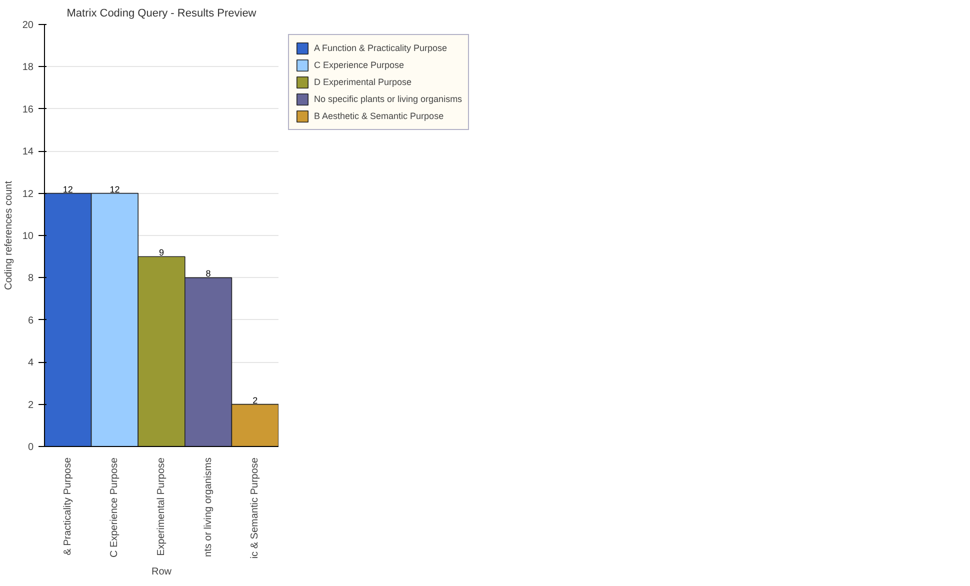 The width and height of the screenshot is (970, 586). I want to click on y-tick-label: 8, so click(31, 278).